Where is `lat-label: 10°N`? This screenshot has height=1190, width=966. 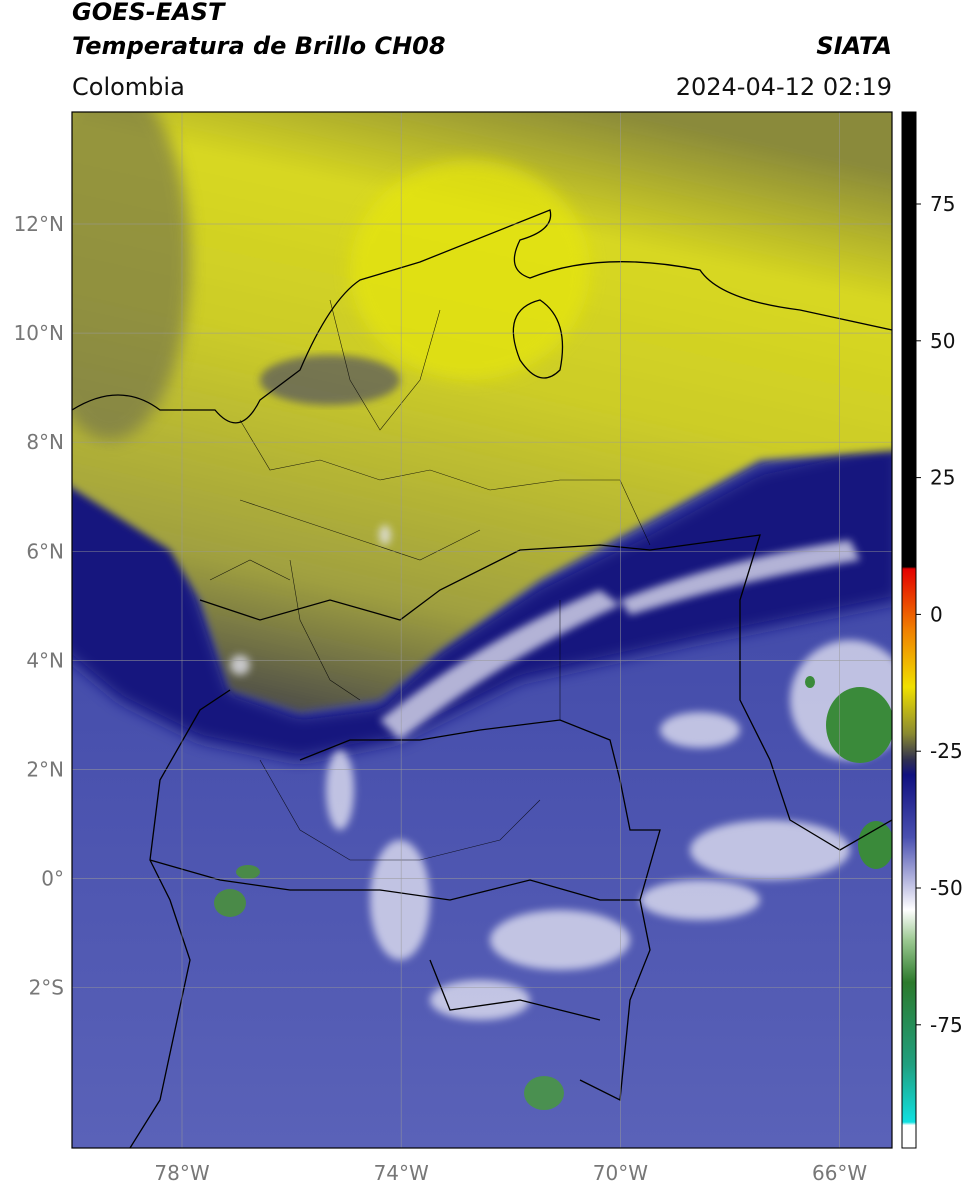 lat-label: 10°N is located at coordinates (39, 333).